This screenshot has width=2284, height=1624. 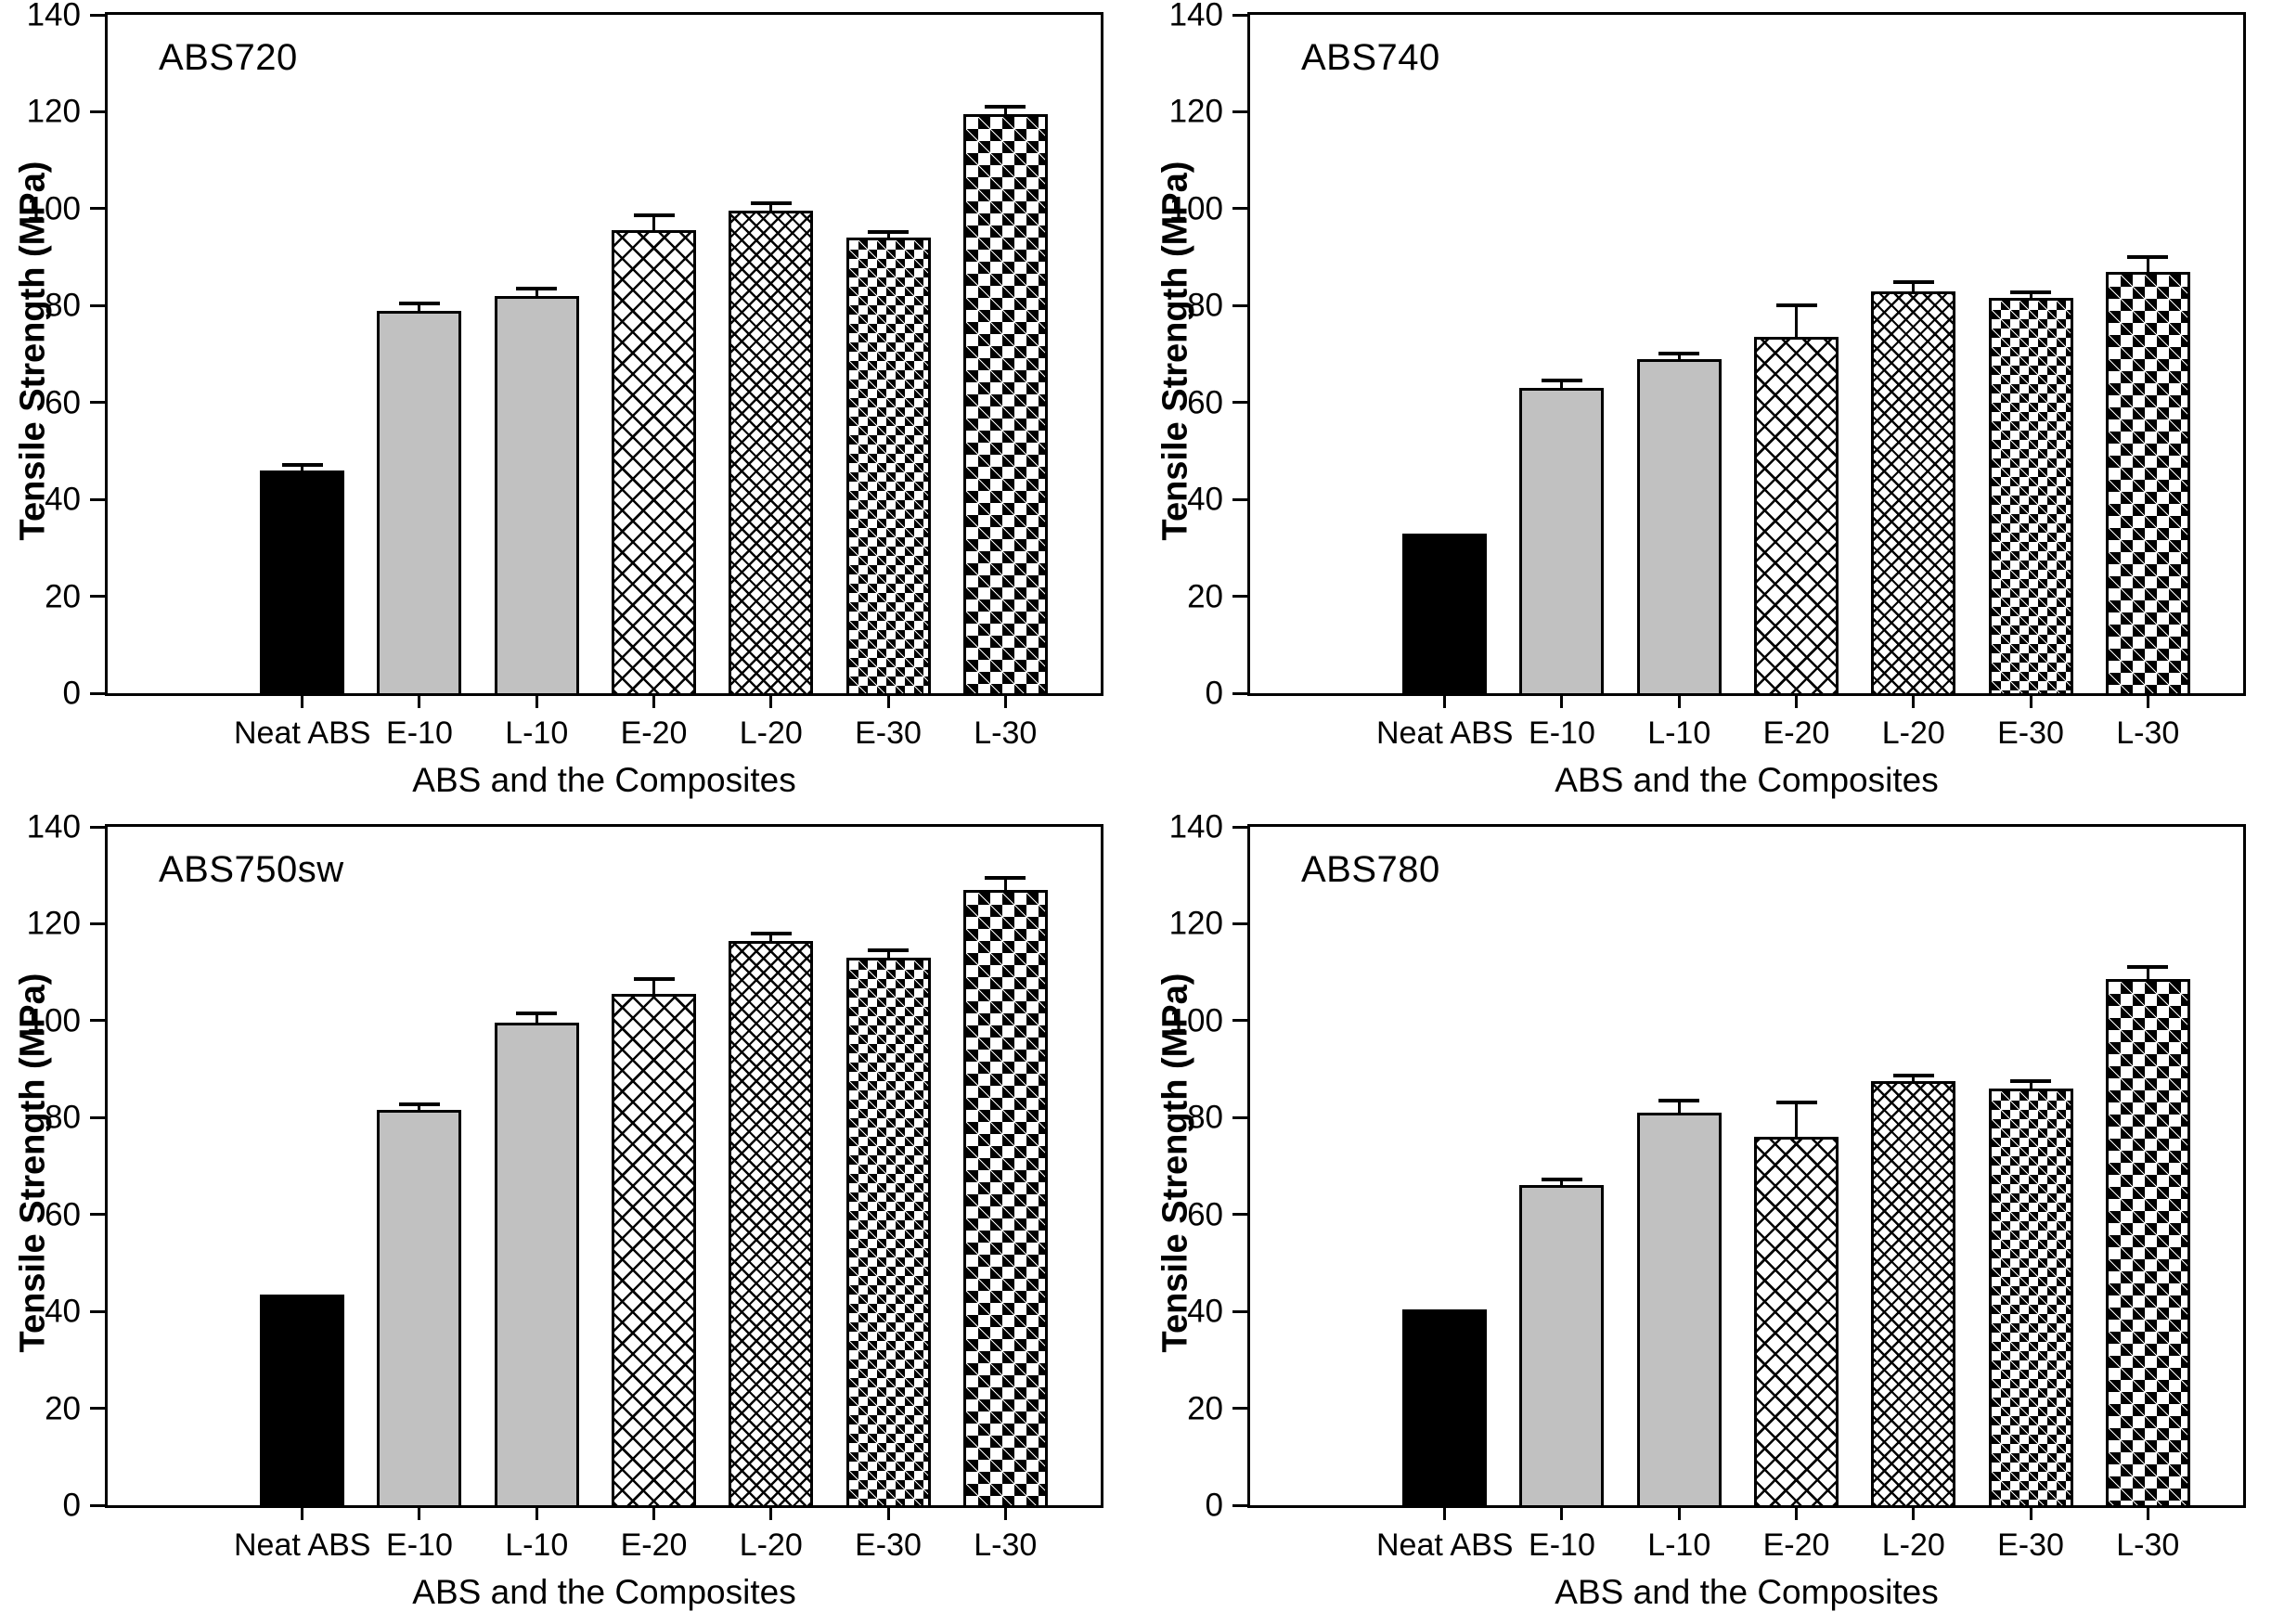 What do you see at coordinates (1370, 58) in the screenshot?
I see `chart-title: ABS740` at bounding box center [1370, 58].